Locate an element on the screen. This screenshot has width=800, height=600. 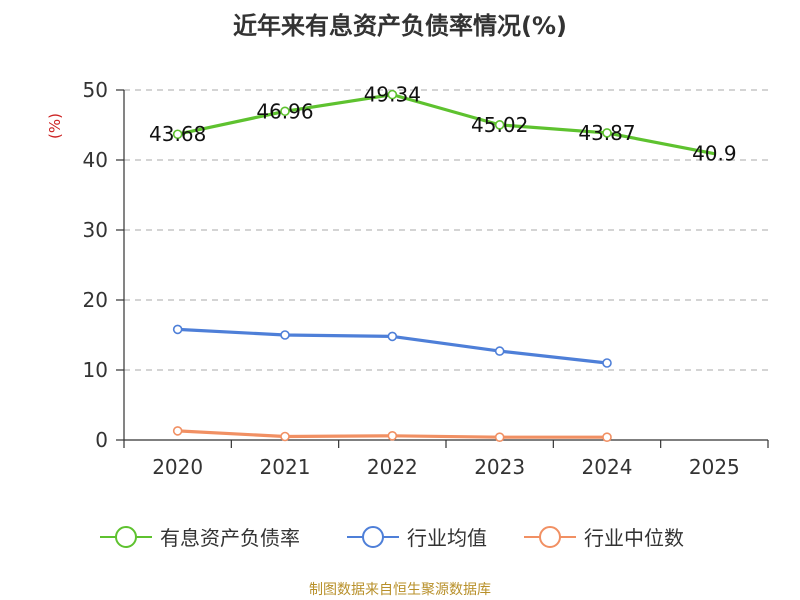
x-tick-label: 2023 is located at coordinates (499, 467).